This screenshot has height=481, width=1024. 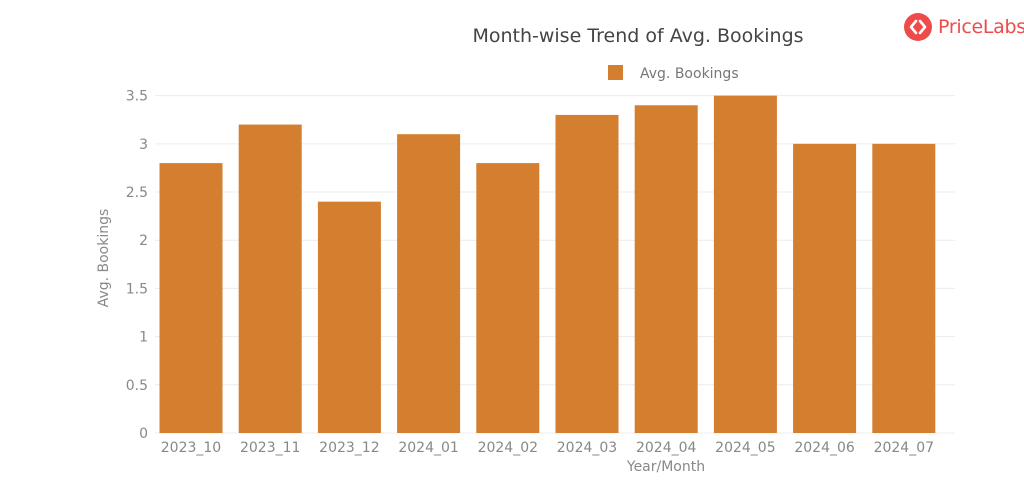 What do you see at coordinates (137, 265) in the screenshot?
I see `y-axis-ticks: 0 0.5 1 1.5 2 2.5 3 3.5` at bounding box center [137, 265].